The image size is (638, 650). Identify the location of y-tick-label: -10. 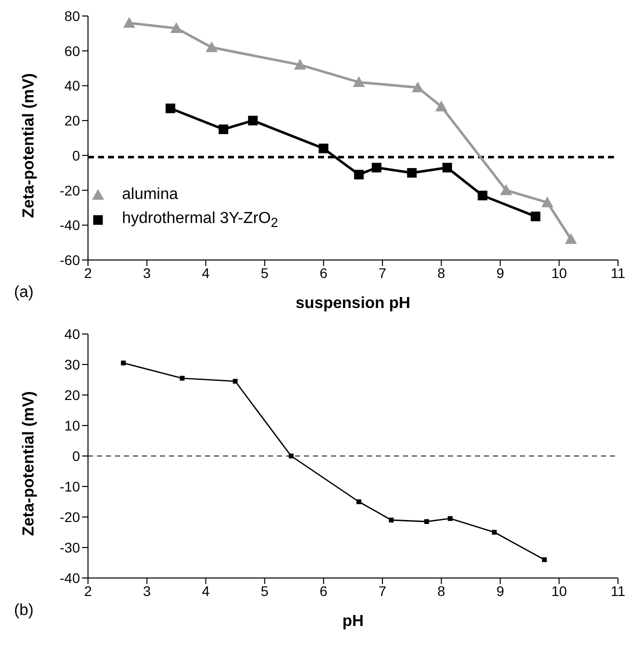
(70, 486).